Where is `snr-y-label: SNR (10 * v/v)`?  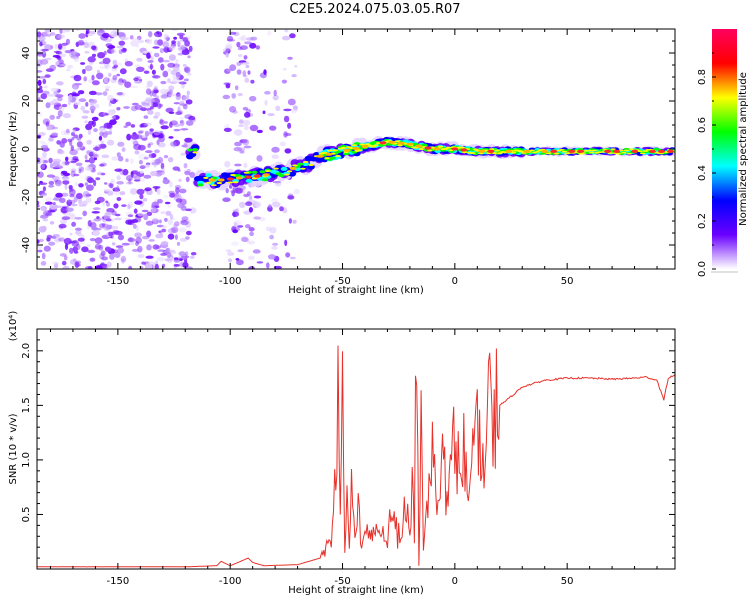
snr-y-label: SNR (10 * v/v) is located at coordinates (13, 448).